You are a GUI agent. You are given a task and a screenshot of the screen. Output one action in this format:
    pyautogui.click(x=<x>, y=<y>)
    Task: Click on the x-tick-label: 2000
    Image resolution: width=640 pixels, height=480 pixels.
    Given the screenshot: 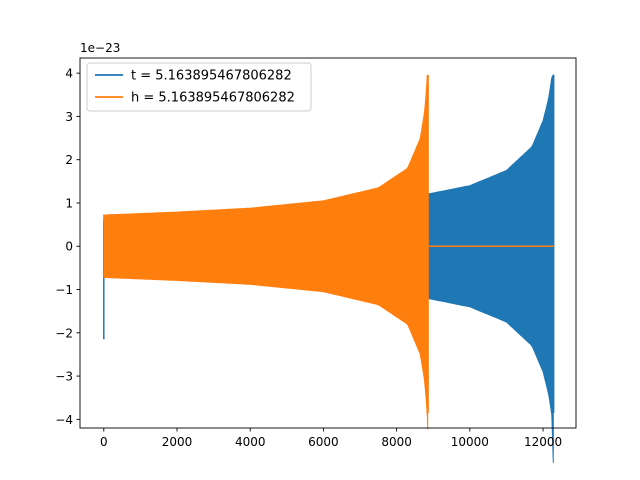 What is the action you would take?
    pyautogui.click(x=177, y=442)
    